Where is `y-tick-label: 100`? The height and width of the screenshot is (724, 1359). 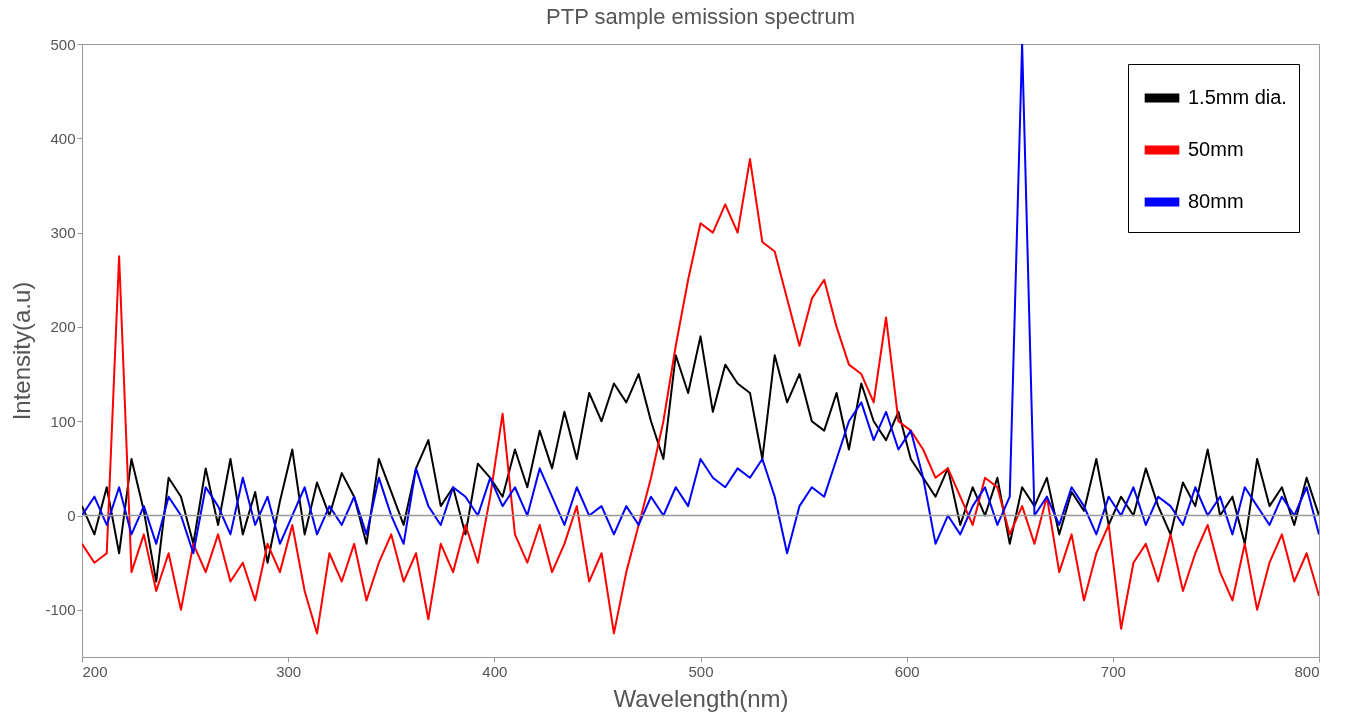
y-tick-label: 100 is located at coordinates (63, 421).